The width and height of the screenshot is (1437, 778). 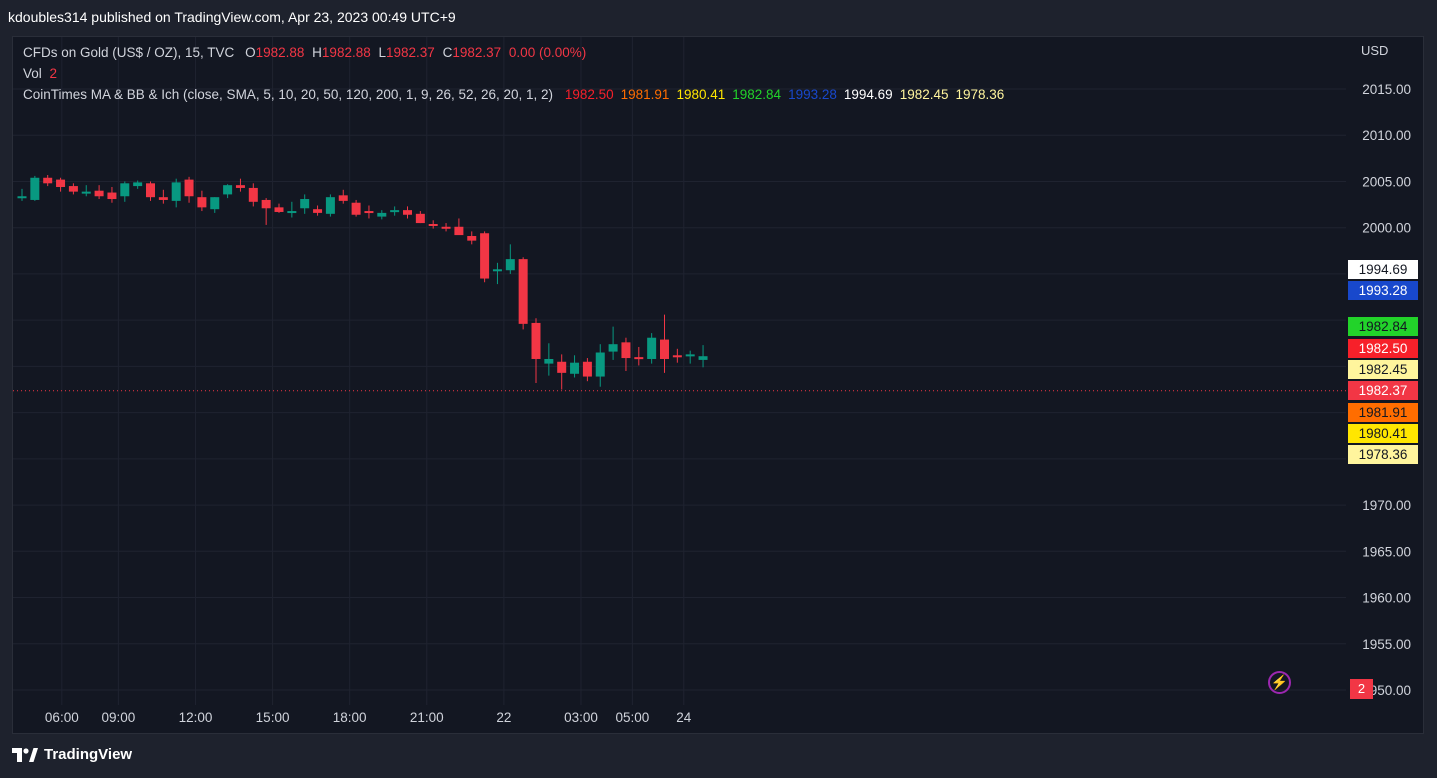 What do you see at coordinates (980, 94) in the screenshot?
I see `indicator-value: 1978.36` at bounding box center [980, 94].